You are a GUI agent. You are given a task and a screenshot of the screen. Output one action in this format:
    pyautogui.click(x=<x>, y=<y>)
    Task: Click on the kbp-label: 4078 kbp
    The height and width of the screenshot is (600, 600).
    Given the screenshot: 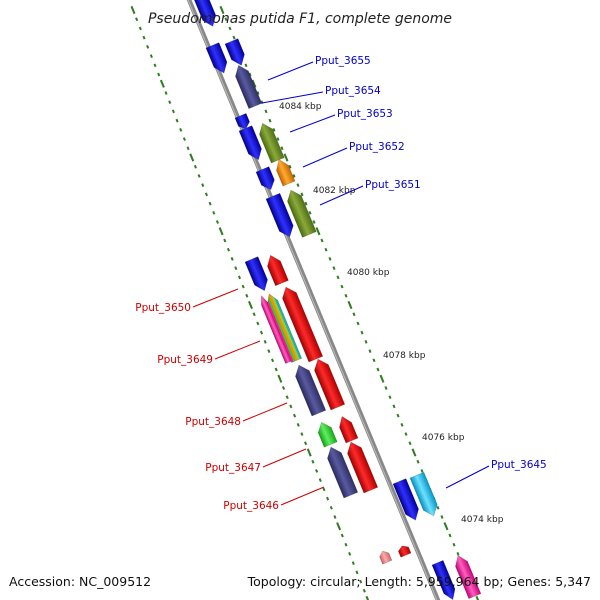 What is the action you would take?
    pyautogui.click(x=404, y=356)
    